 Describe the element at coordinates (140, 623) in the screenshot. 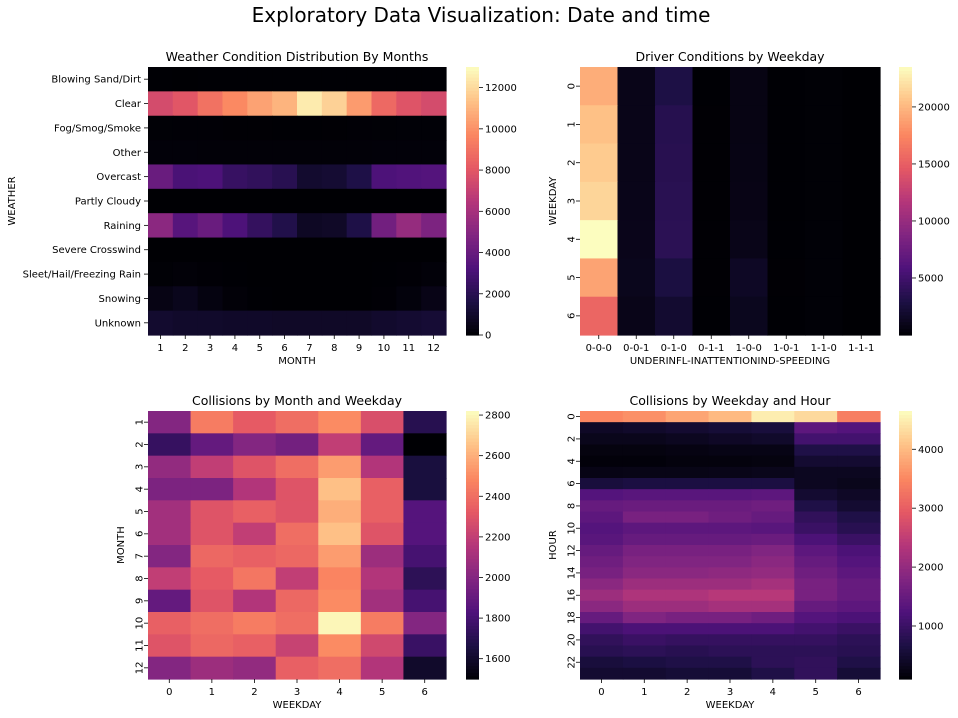

I see `y-tick-label: 10` at that location.